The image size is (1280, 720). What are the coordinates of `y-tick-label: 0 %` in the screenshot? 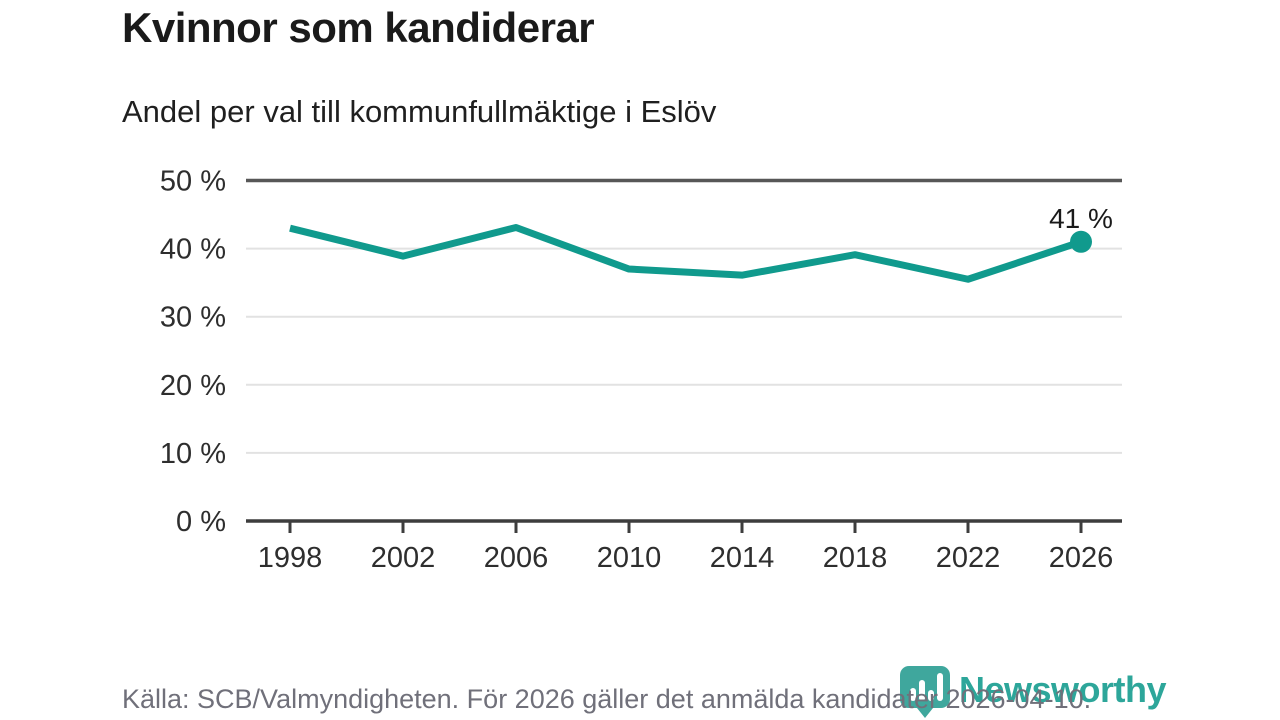 It's located at (201, 522).